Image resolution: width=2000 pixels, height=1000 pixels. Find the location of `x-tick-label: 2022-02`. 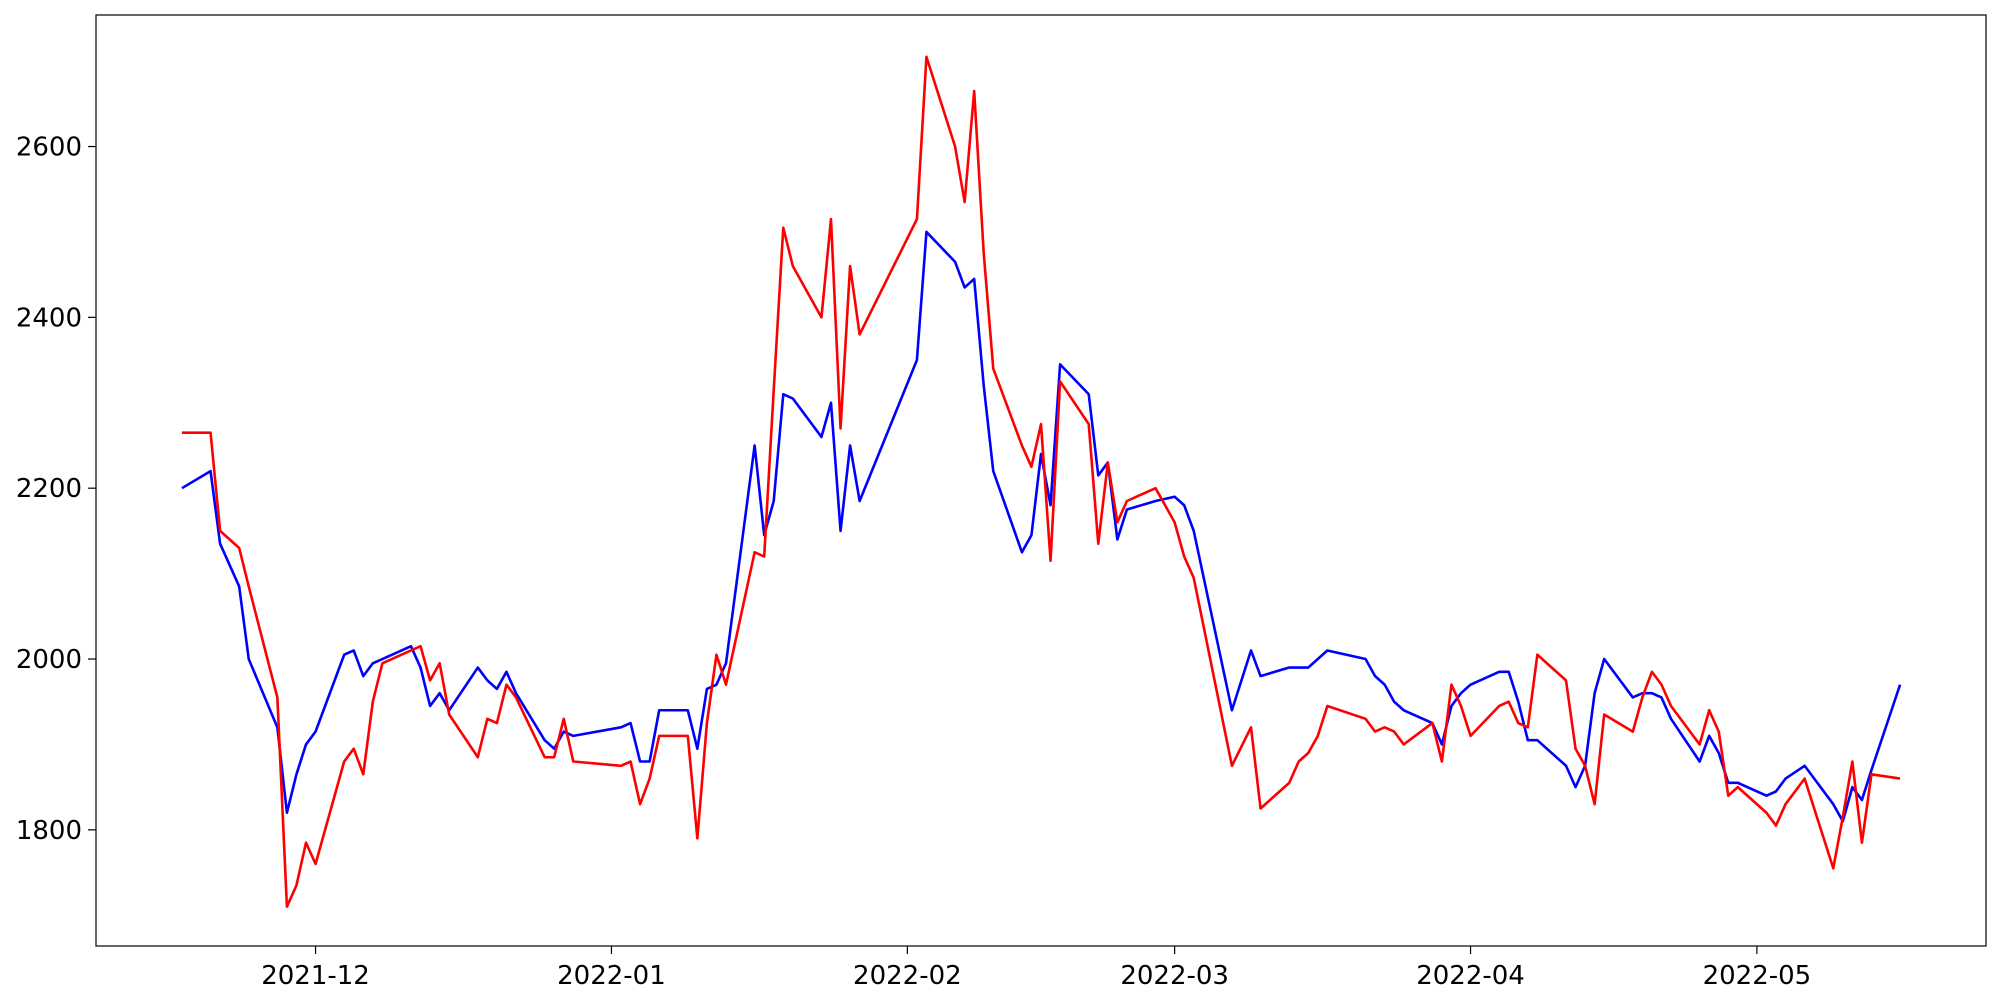

x-tick-label: 2022-02 is located at coordinates (907, 976).